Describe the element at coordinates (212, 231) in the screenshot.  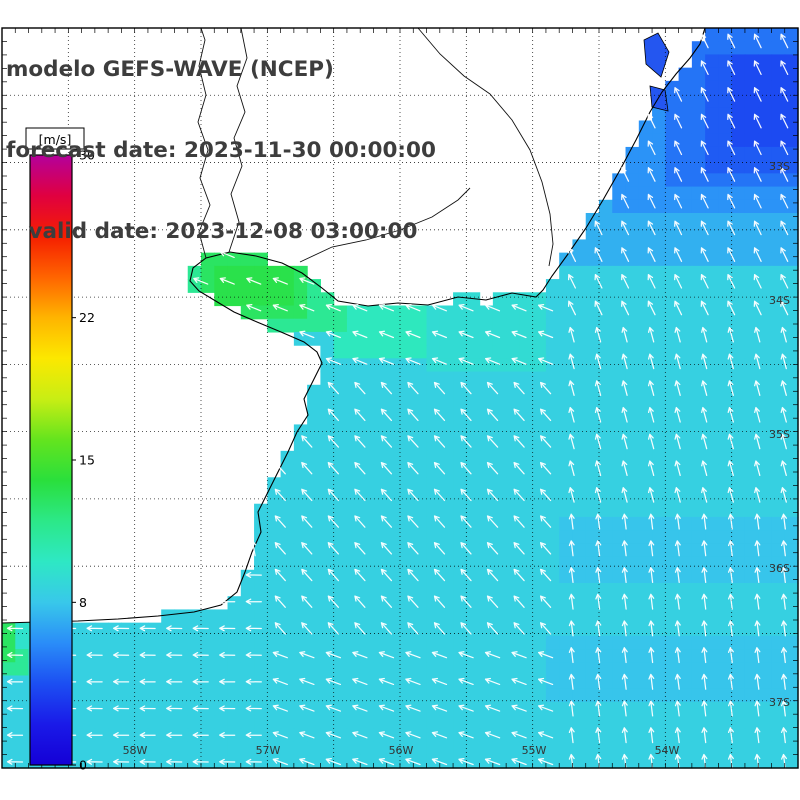
I see `valid-date-line: valid date: 2023-12-08 03:00:00` at that location.